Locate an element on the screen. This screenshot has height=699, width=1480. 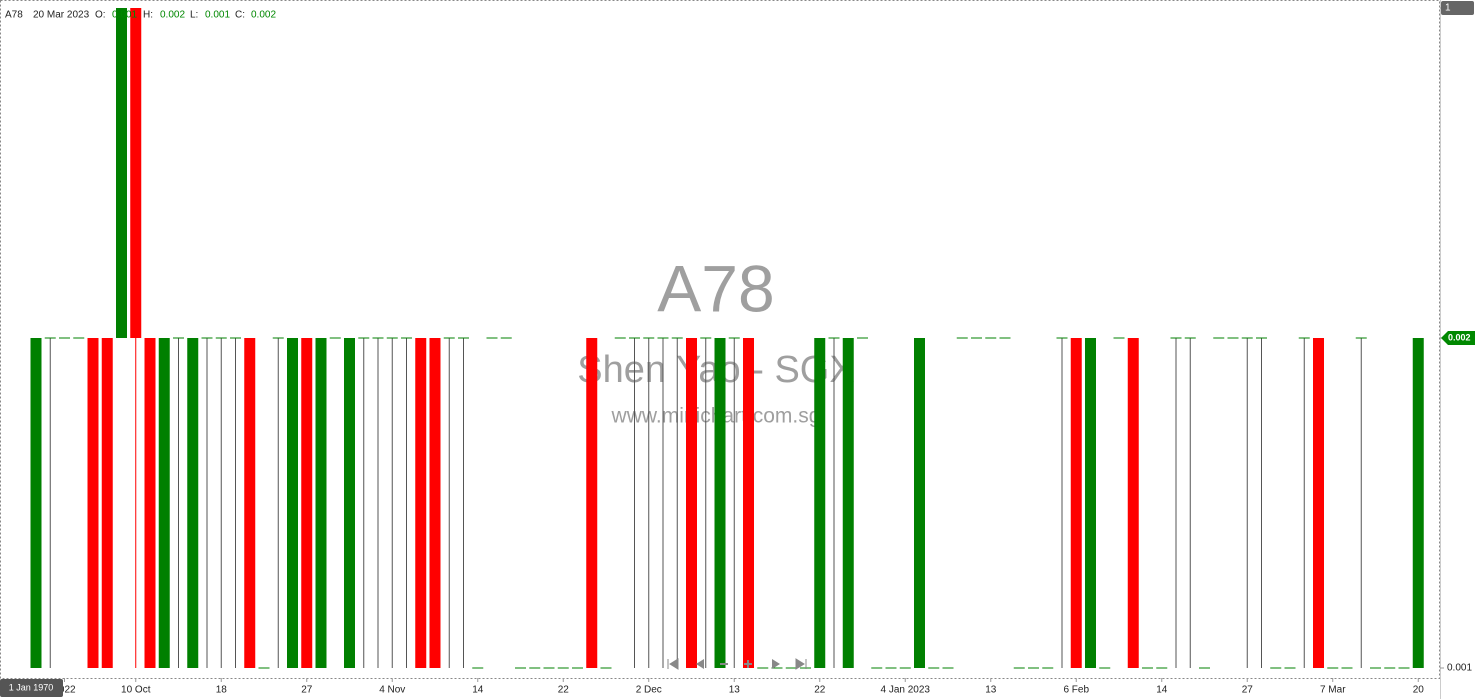
x-tick-label: 18 is located at coordinates (222, 690).